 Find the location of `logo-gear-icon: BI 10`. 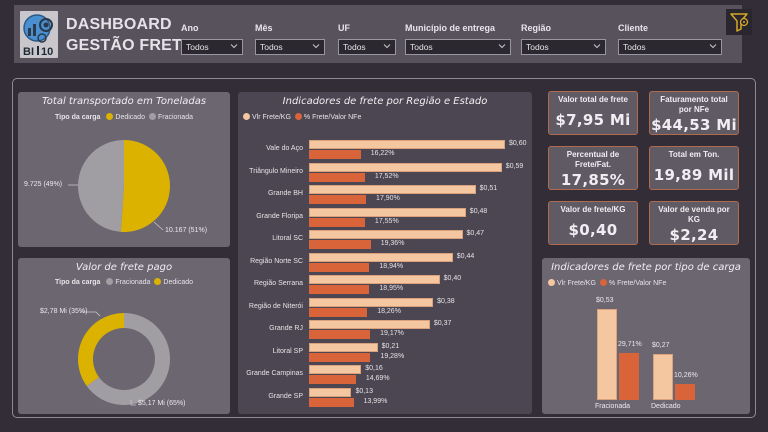

logo-gear-icon: BI 10 is located at coordinates (38, 36).